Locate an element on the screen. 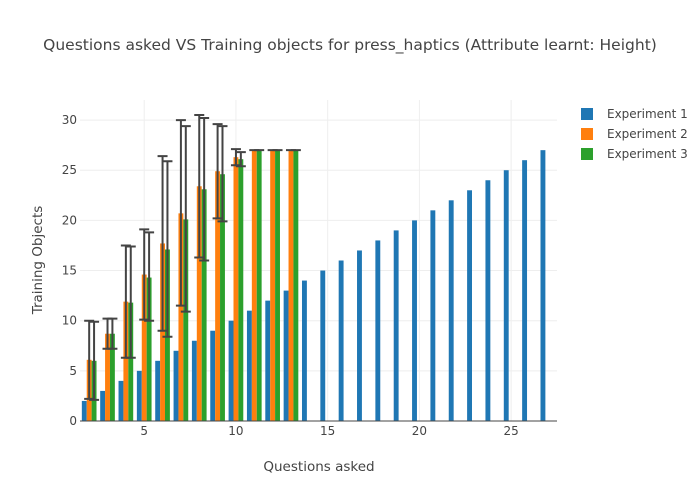 The image size is (700, 504). legend-item-experiment-1: Experiment 1 is located at coordinates (634, 114).